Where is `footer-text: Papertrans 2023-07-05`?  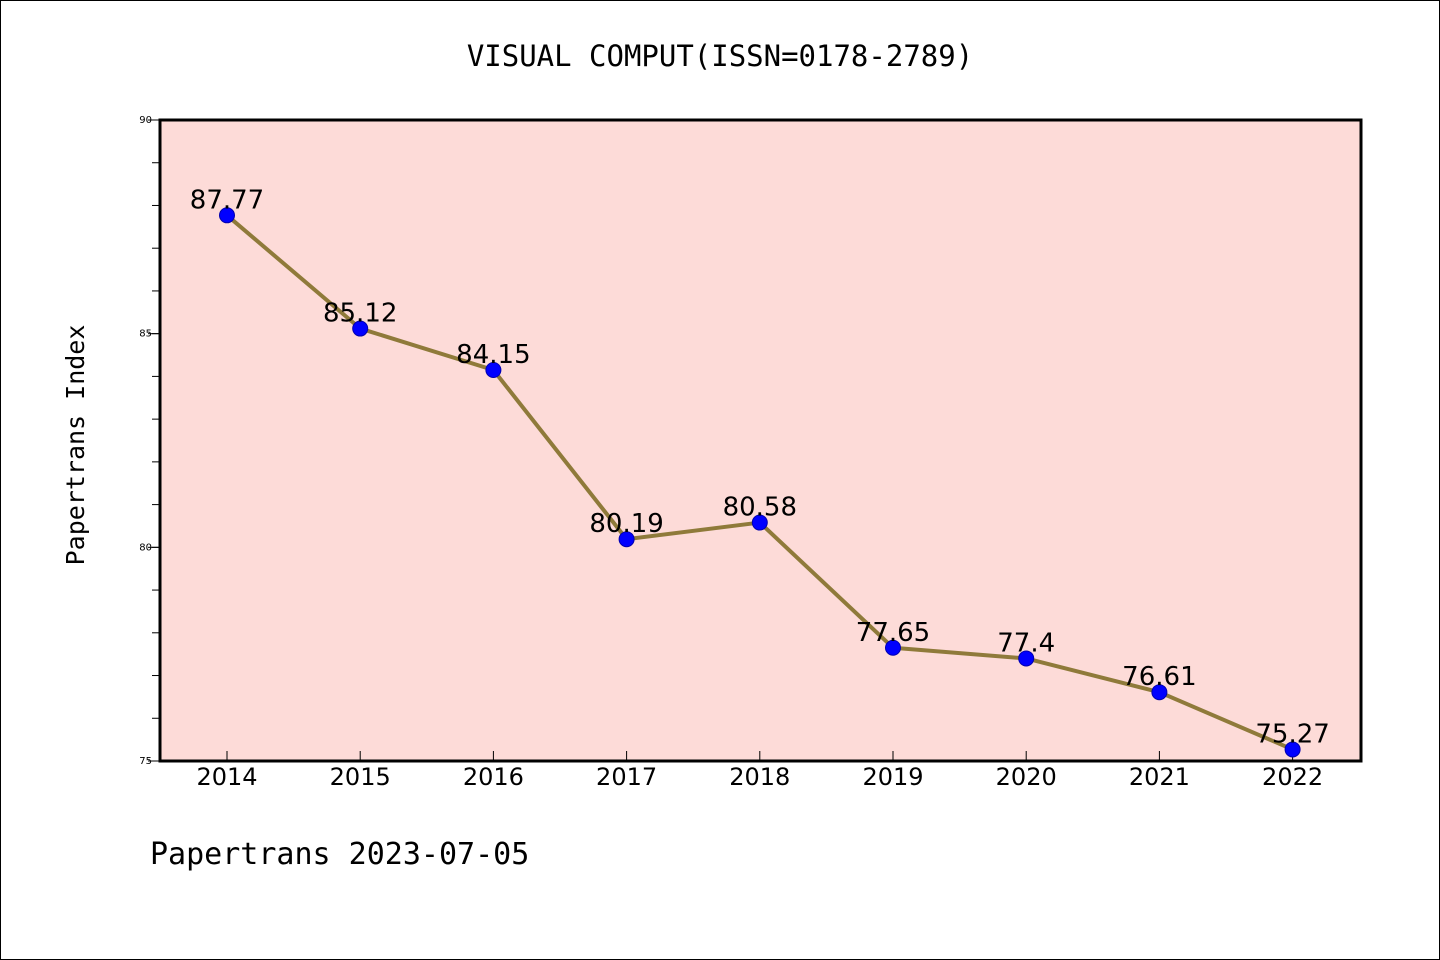 footer-text: Papertrans 2023-07-05 is located at coordinates (339, 854).